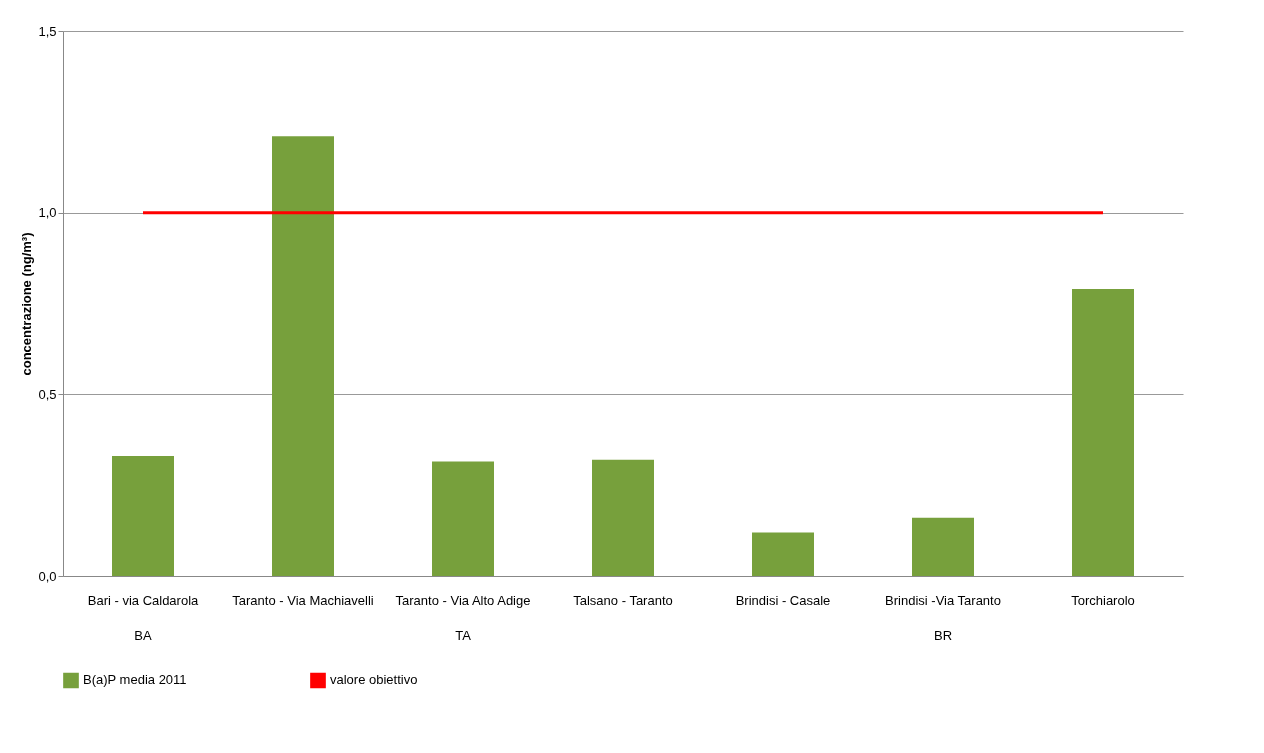  I want to click on x-tick-label: Talsano - Taranto, so click(623, 600).